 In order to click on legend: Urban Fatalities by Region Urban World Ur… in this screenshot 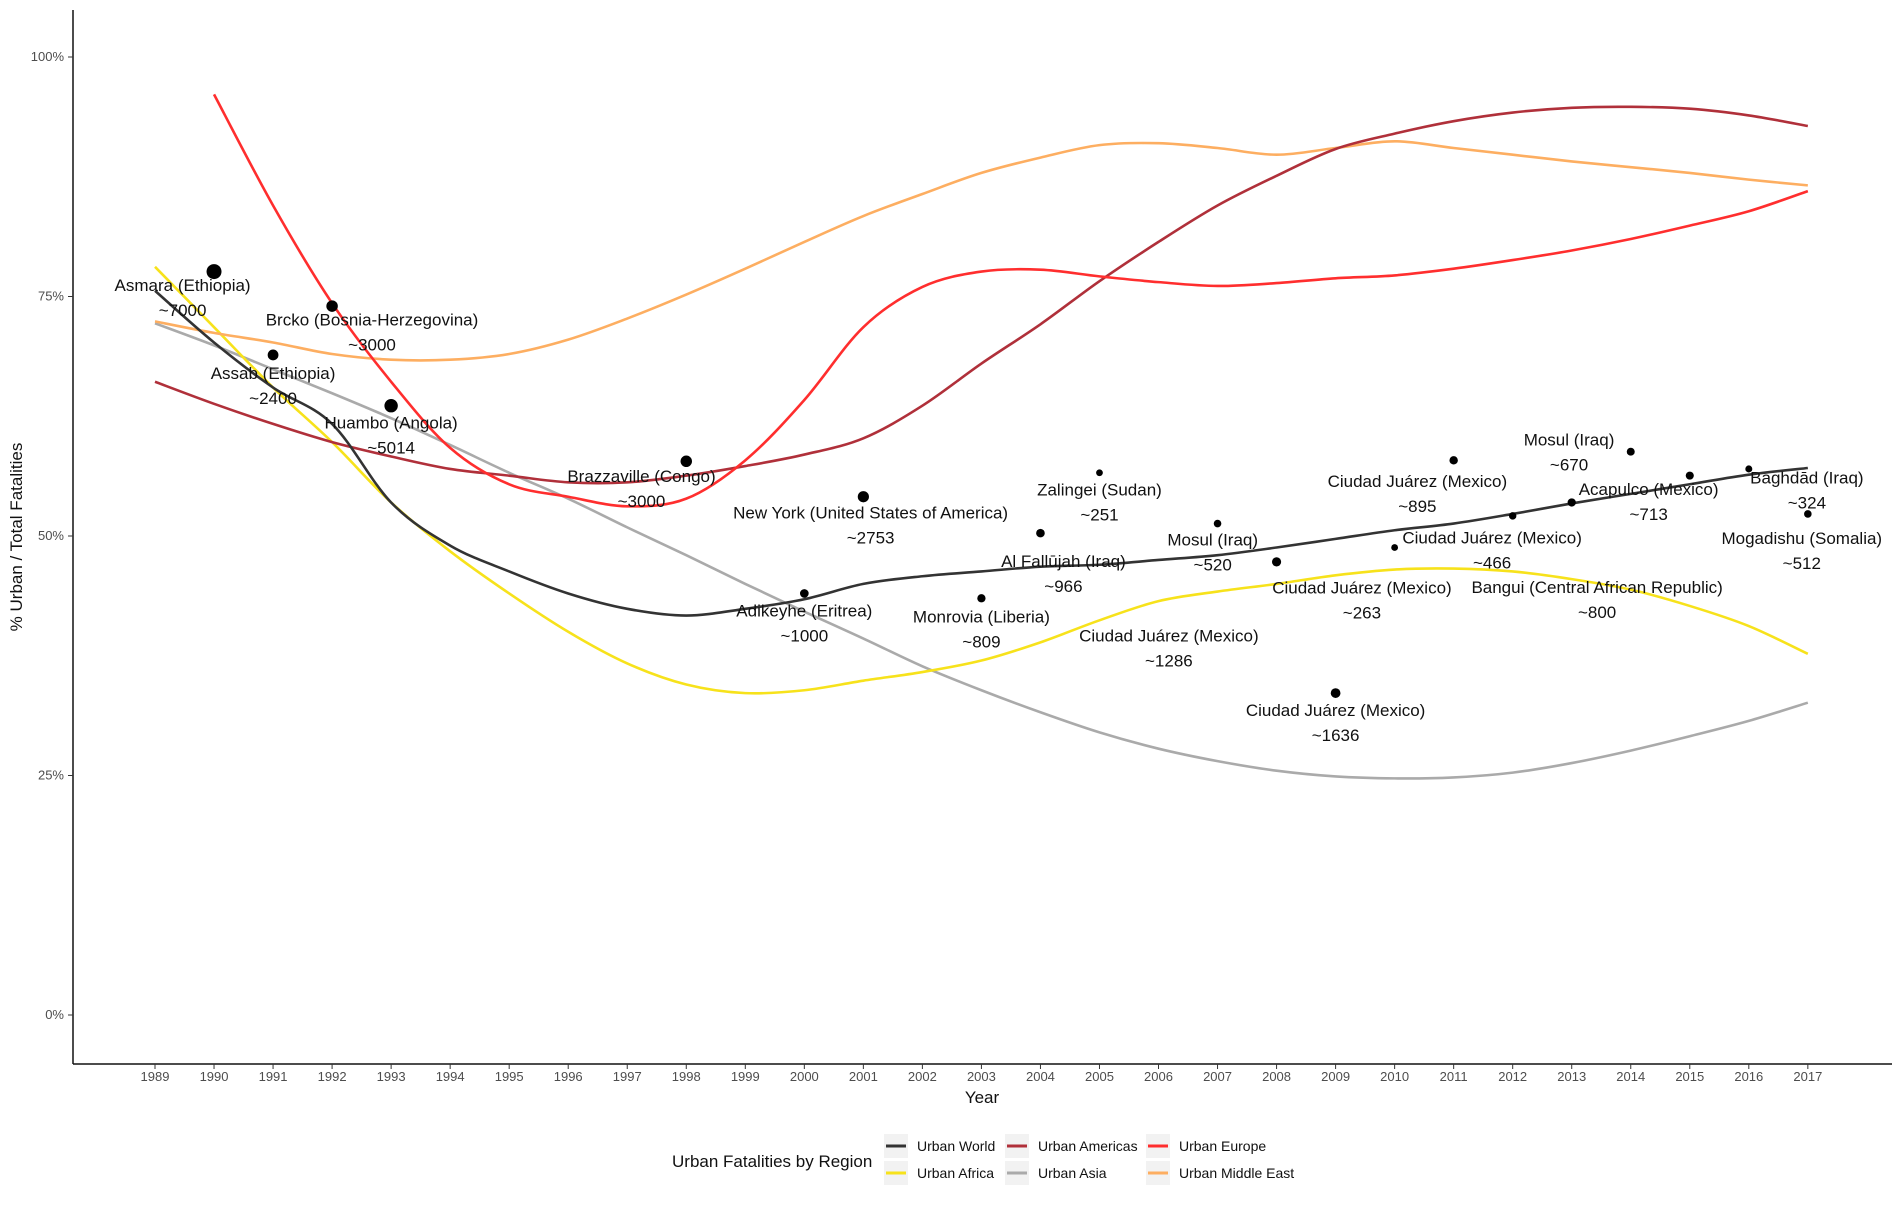, I will do `click(983, 1159)`.